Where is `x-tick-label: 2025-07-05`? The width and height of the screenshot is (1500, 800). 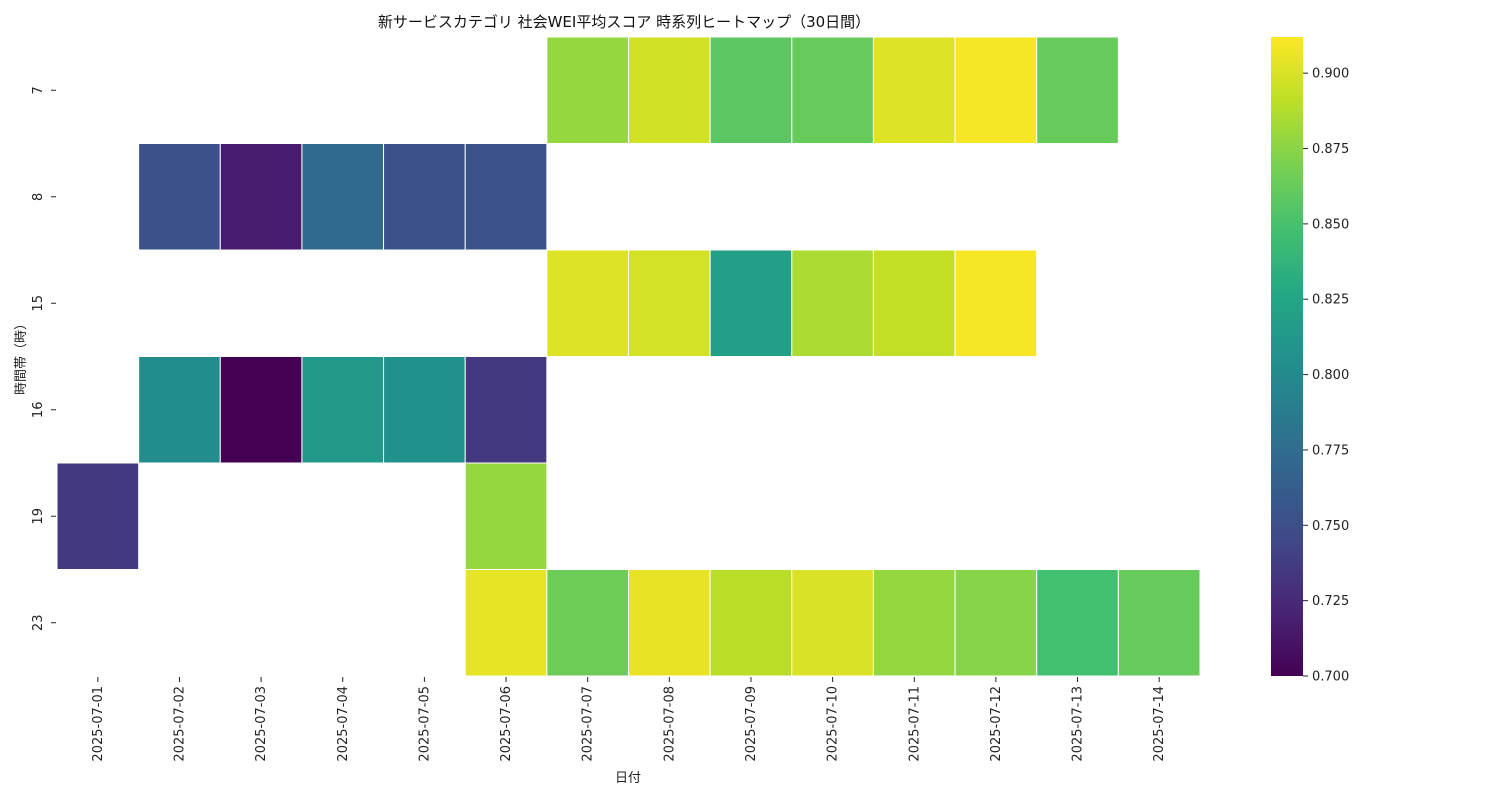 x-tick-label: 2025-07-05 is located at coordinates (424, 724).